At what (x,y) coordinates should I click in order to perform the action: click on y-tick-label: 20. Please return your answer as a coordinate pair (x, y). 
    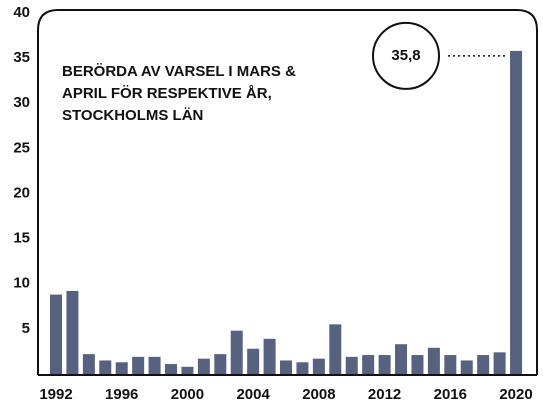
    Looking at the image, I should click on (21, 192).